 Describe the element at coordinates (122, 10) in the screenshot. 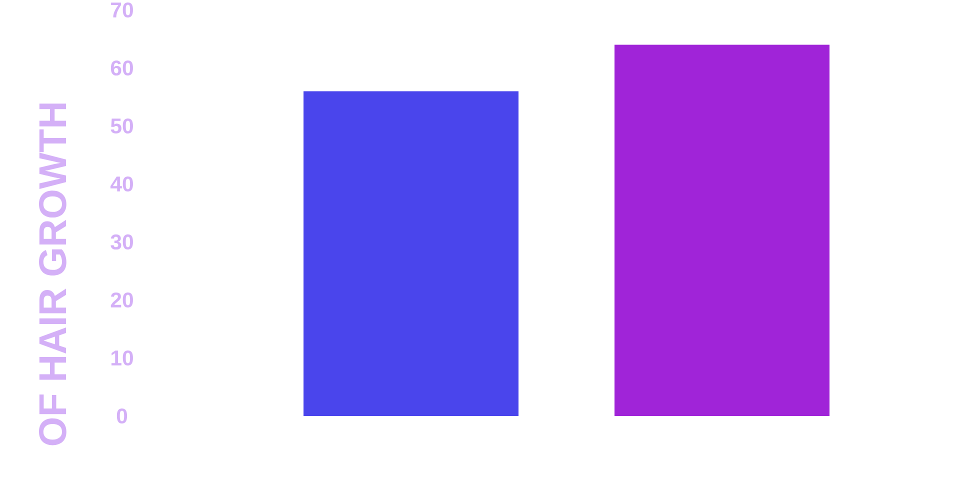

I see `y-tick-label: 70` at that location.